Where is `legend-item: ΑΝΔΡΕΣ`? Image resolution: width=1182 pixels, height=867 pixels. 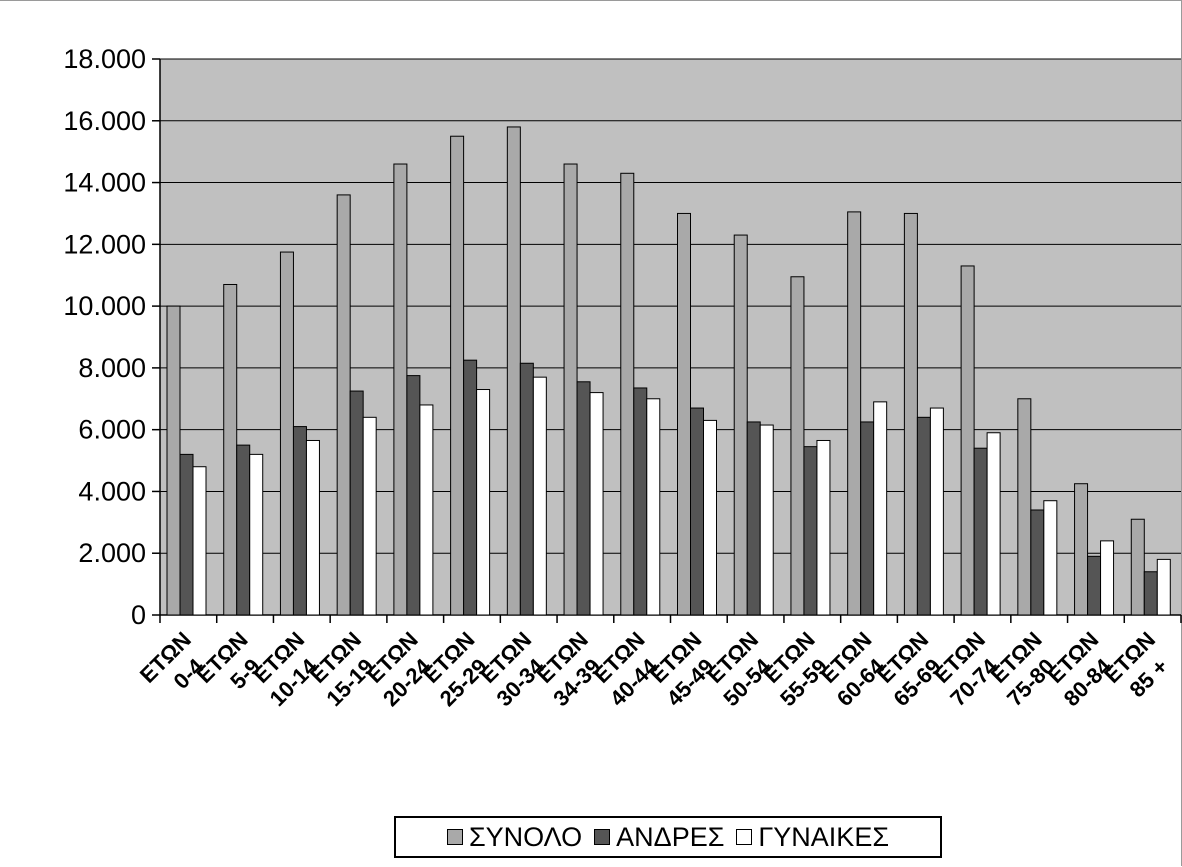
legend-item: ΑΝΔΡΕΣ is located at coordinates (659, 837).